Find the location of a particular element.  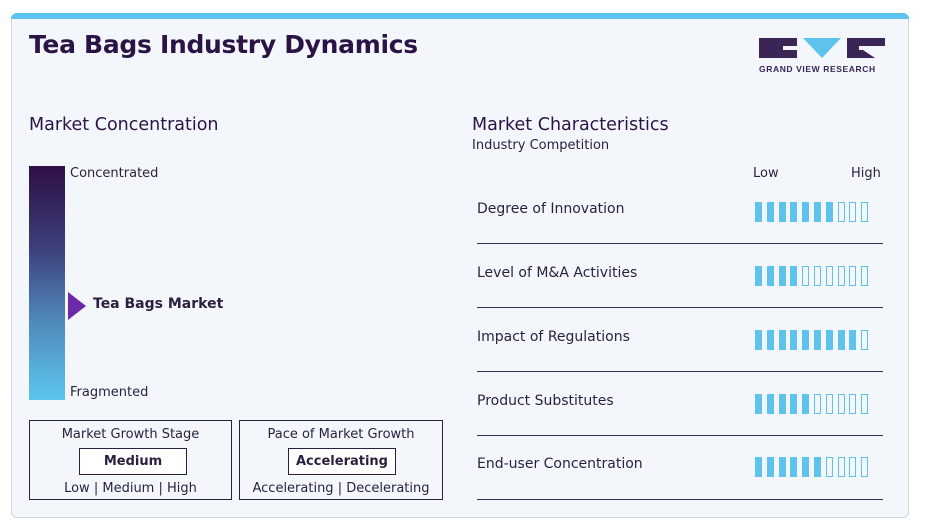

concentrated-label: Concentrated is located at coordinates (114, 173).